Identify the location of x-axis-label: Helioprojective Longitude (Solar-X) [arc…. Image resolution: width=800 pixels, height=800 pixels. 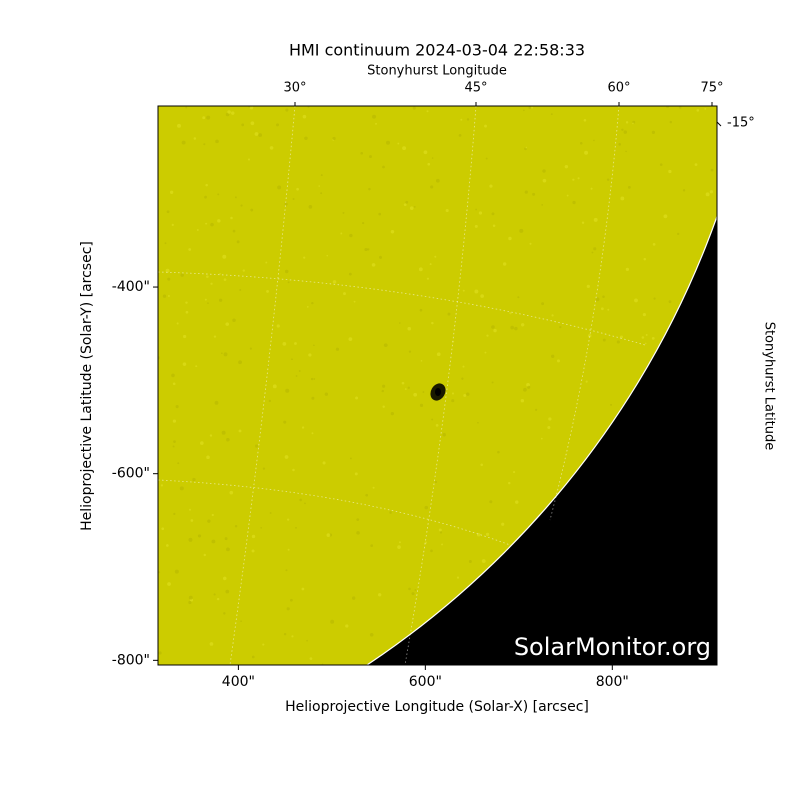
(437, 707).